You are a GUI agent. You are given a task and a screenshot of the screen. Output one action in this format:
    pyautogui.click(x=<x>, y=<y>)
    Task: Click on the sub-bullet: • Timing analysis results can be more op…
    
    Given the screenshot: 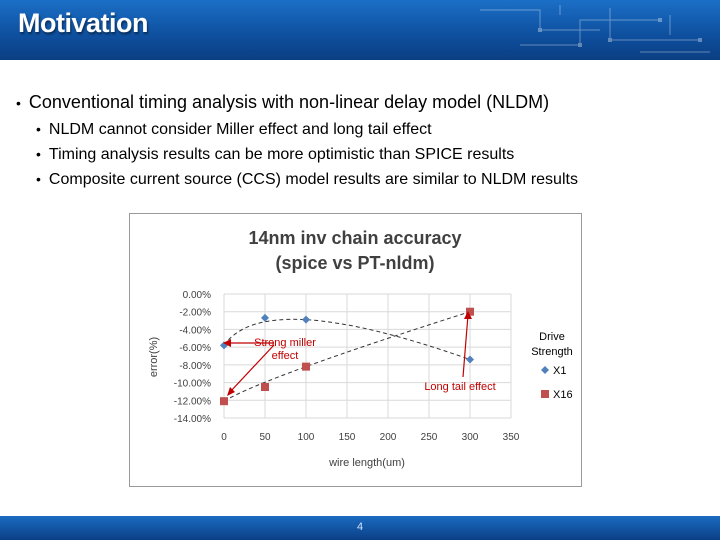 What is the action you would take?
    pyautogui.click(x=376, y=154)
    